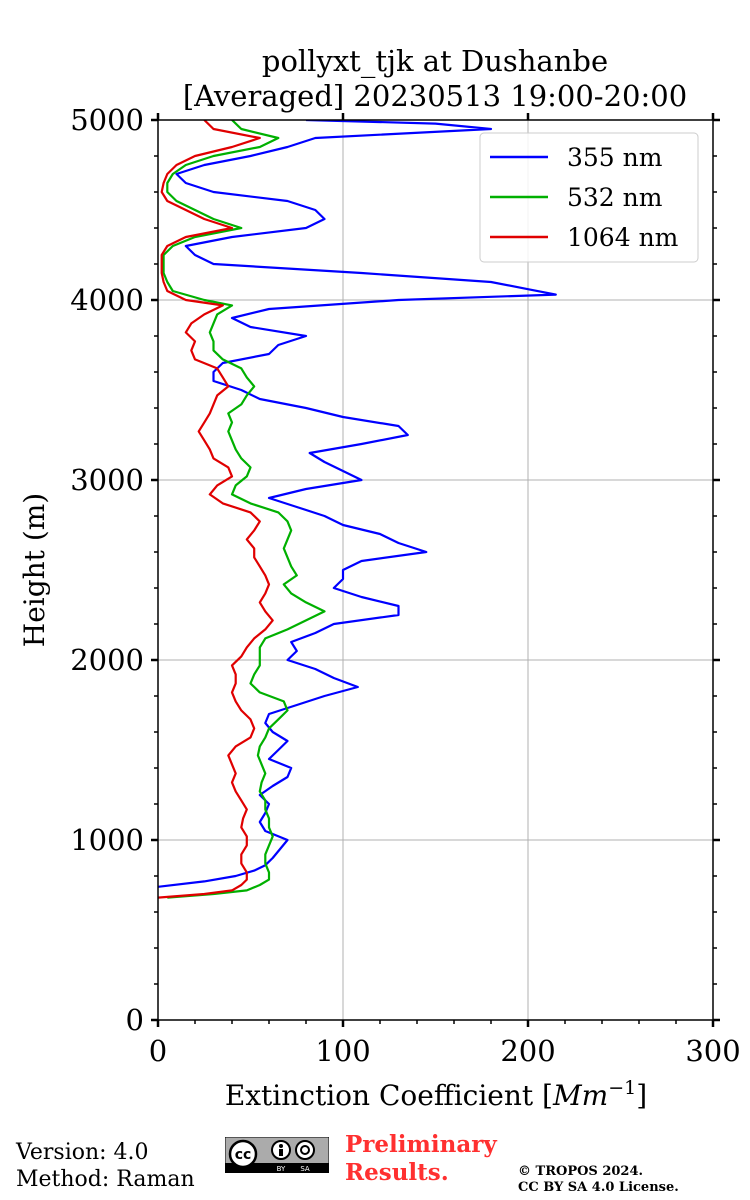 The height and width of the screenshot is (1200, 750). I want to click on cc-circle-icon, so click(243, 1154).